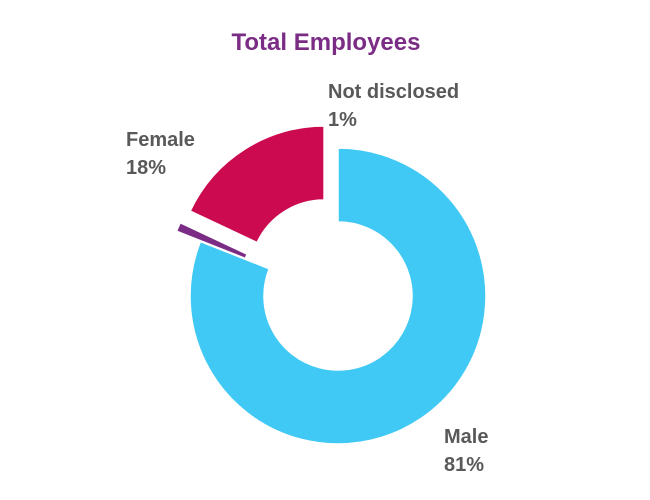  I want to click on slice-label-female: Female 18%, so click(160, 154).